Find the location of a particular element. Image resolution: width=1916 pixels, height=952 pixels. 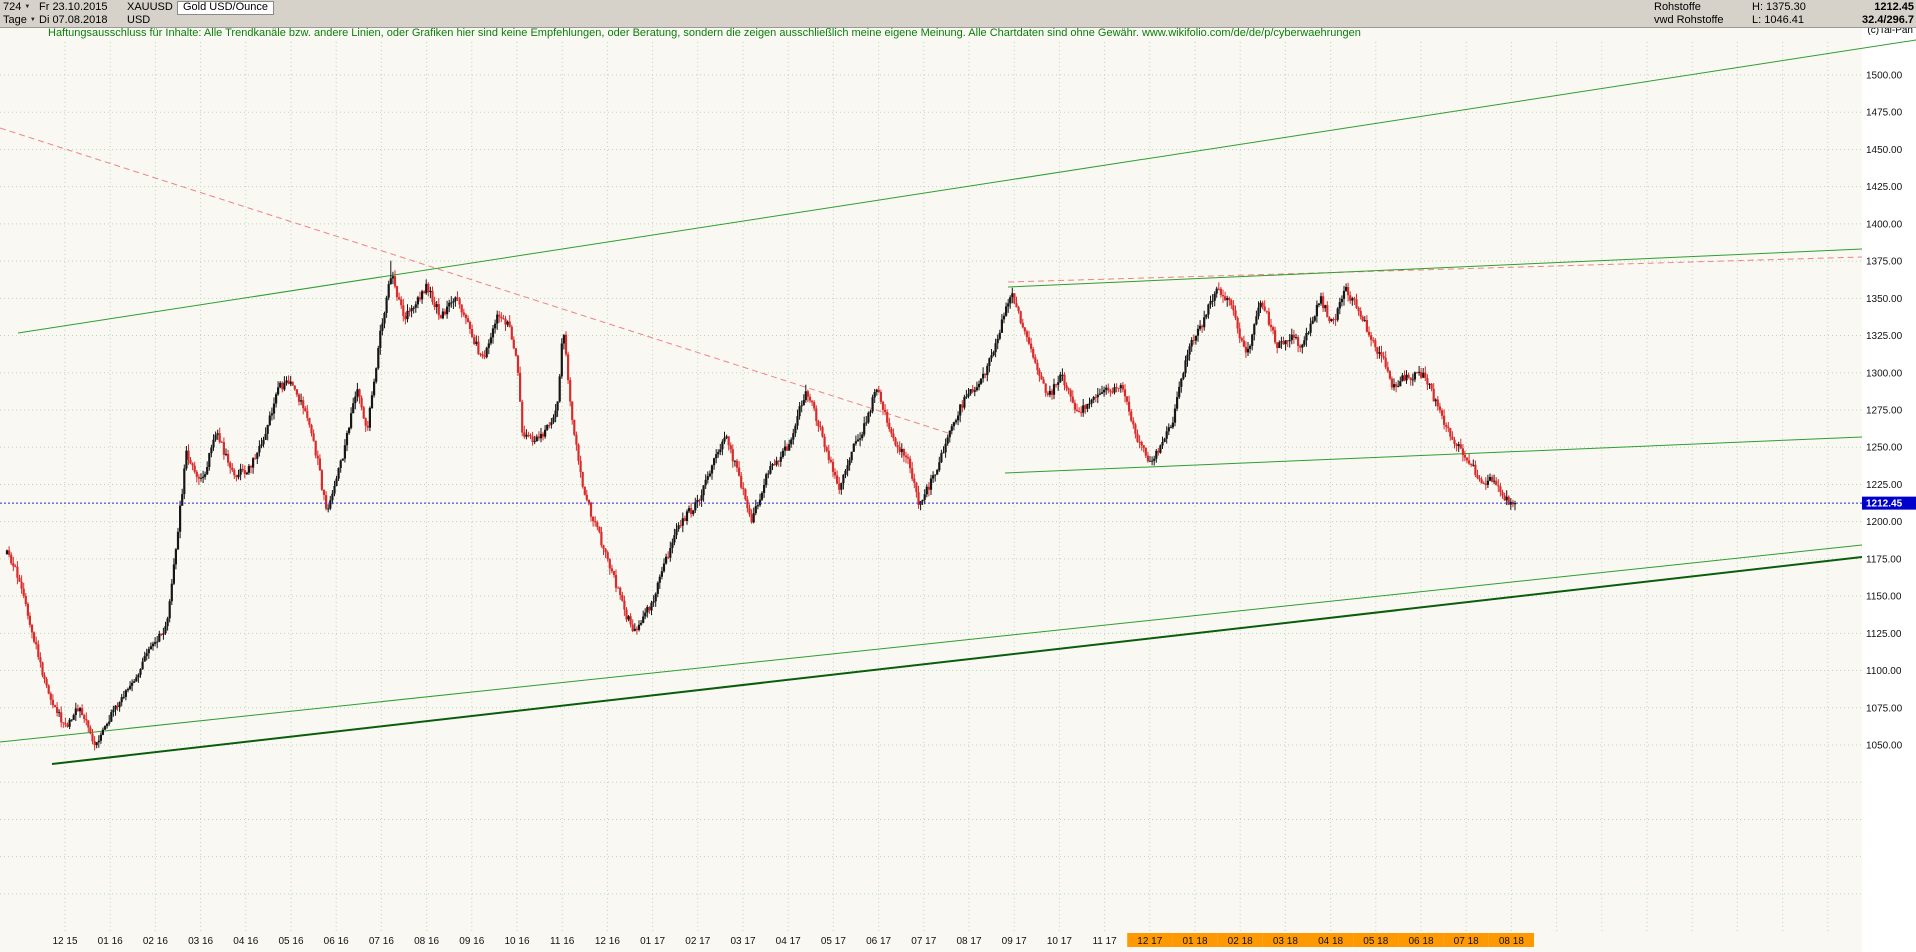

x-axis-label: 11 17 is located at coordinates (1104, 941).